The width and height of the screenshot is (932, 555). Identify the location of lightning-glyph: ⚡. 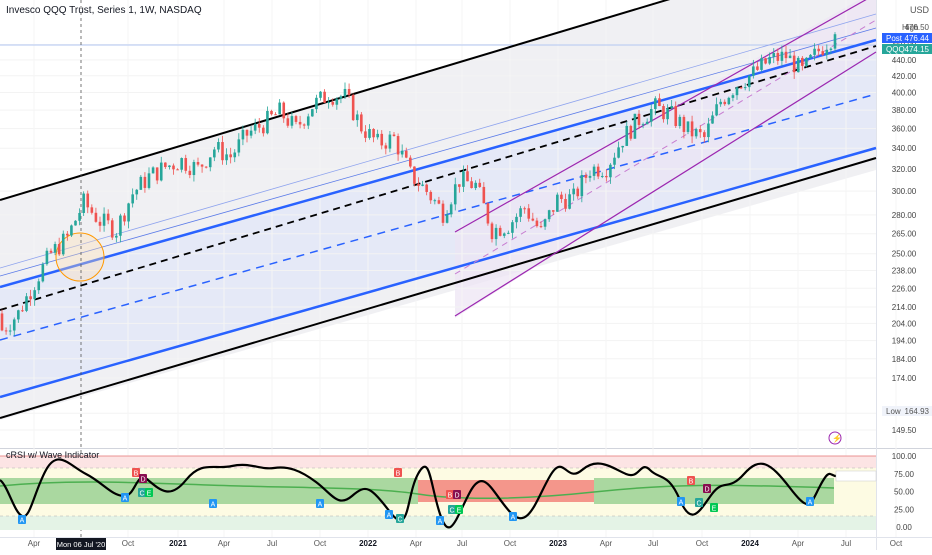
(837, 438).